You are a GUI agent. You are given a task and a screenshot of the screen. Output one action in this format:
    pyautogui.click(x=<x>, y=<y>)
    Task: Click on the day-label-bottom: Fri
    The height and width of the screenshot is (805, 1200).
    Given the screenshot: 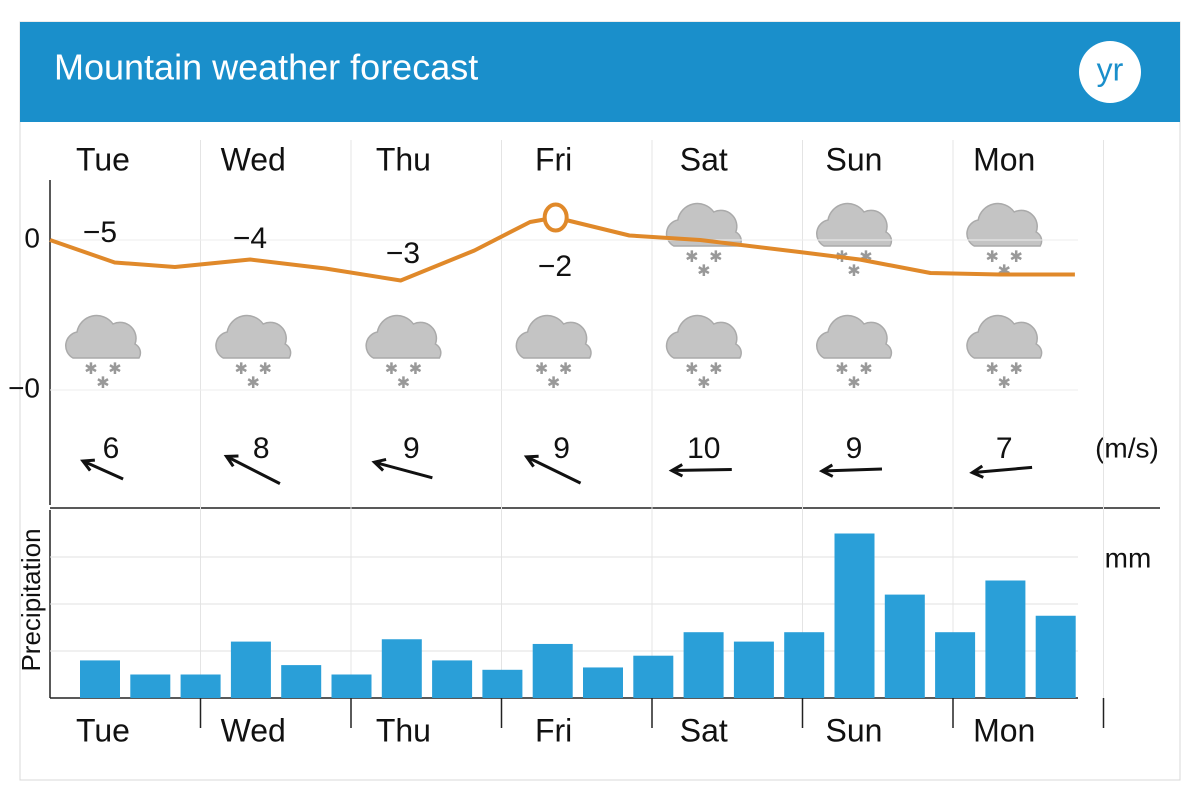 What is the action you would take?
    pyautogui.click(x=553, y=730)
    